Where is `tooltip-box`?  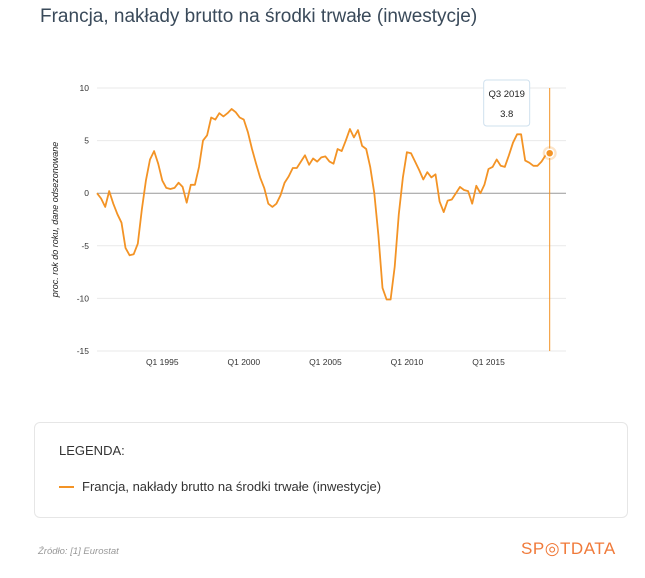 tooltip-box is located at coordinates (507, 103).